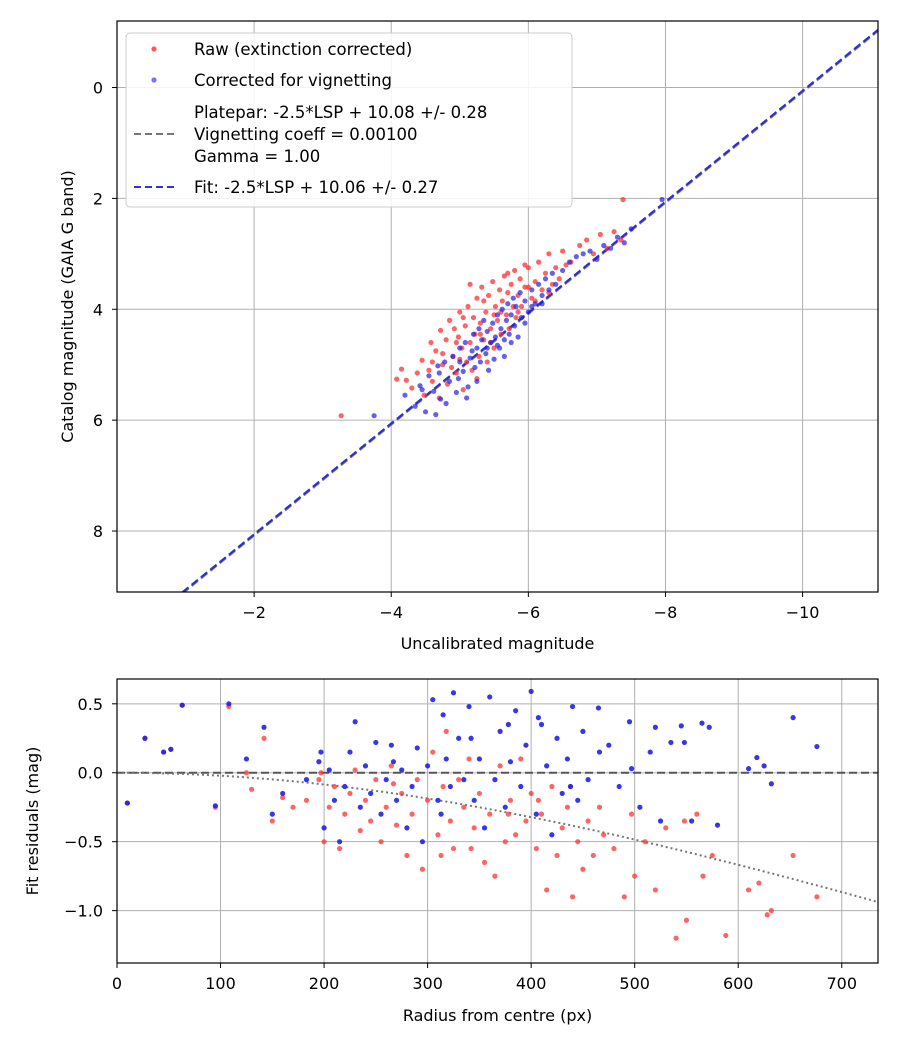  What do you see at coordinates (841, 983) in the screenshot?
I see `bottom-x-tick-label: 700` at bounding box center [841, 983].